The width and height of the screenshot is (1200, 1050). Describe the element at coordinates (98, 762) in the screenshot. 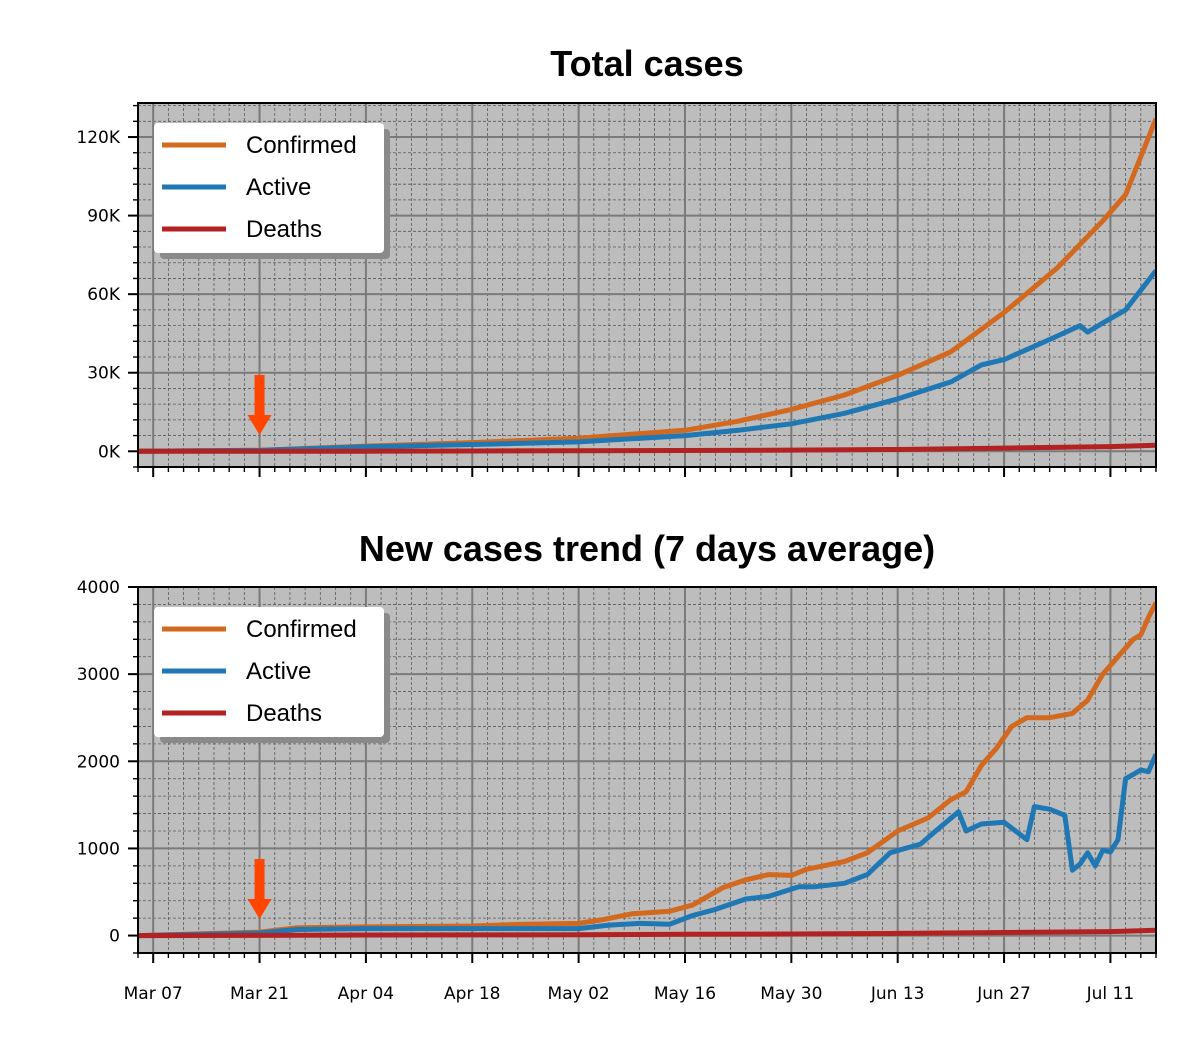

I see `y-tick-label: 2000` at that location.